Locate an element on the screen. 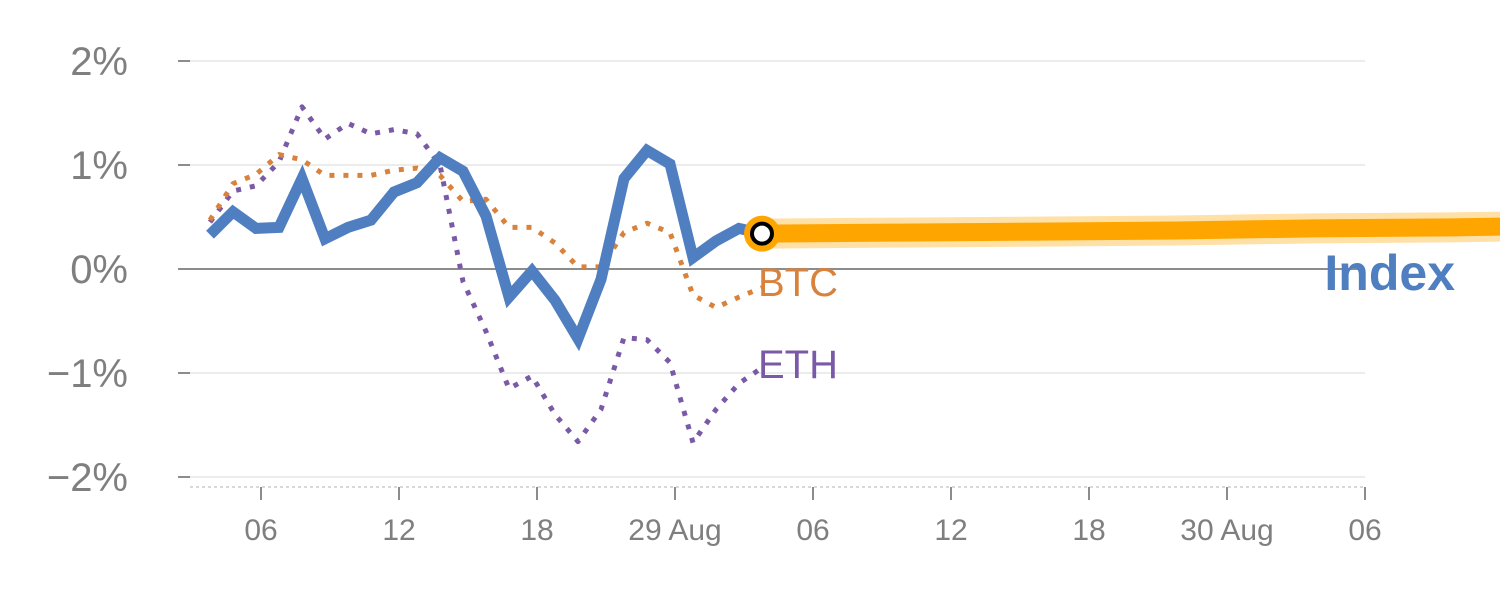 The image size is (1500, 600). series-label-btc: BTC is located at coordinates (798, 283).